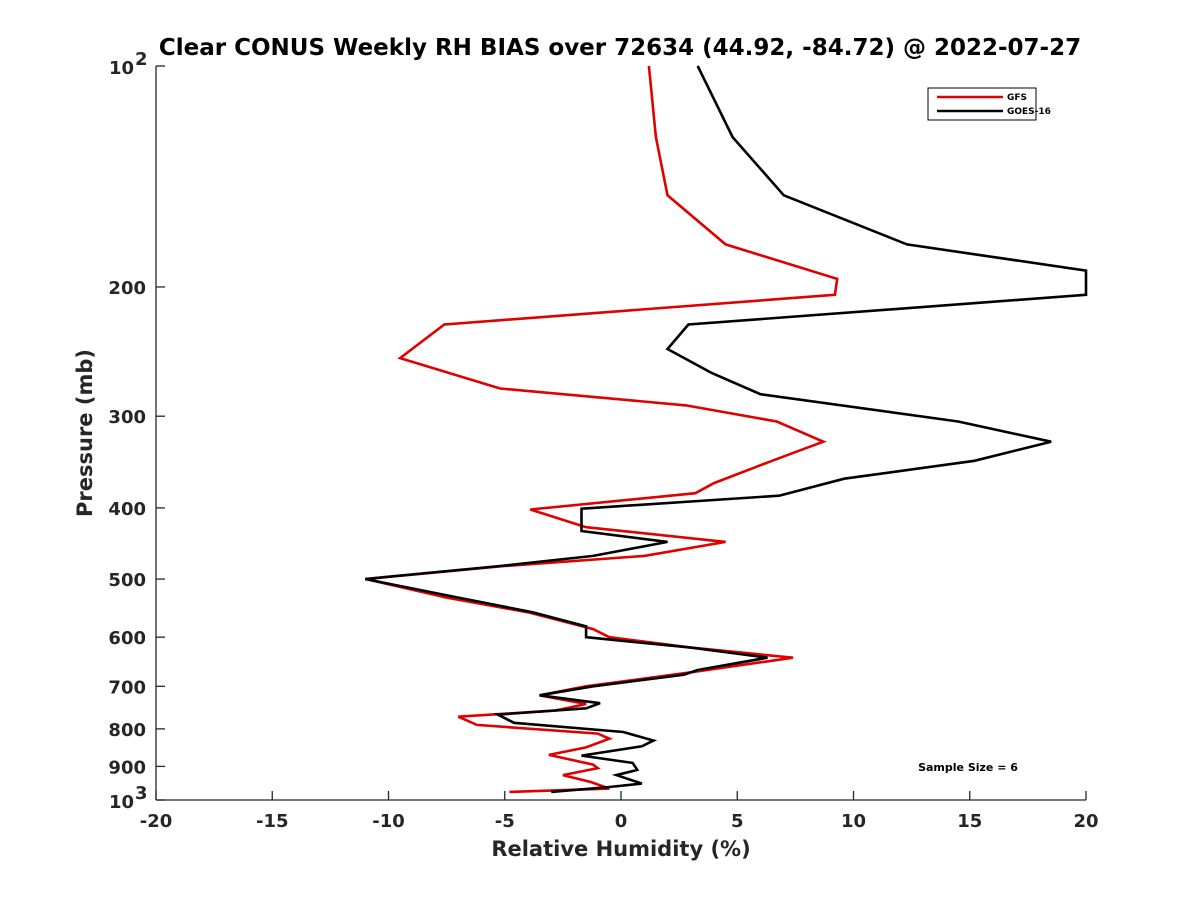 This screenshot has height=900, width=1200. I want to click on y-tick-label: 700, so click(127, 687).